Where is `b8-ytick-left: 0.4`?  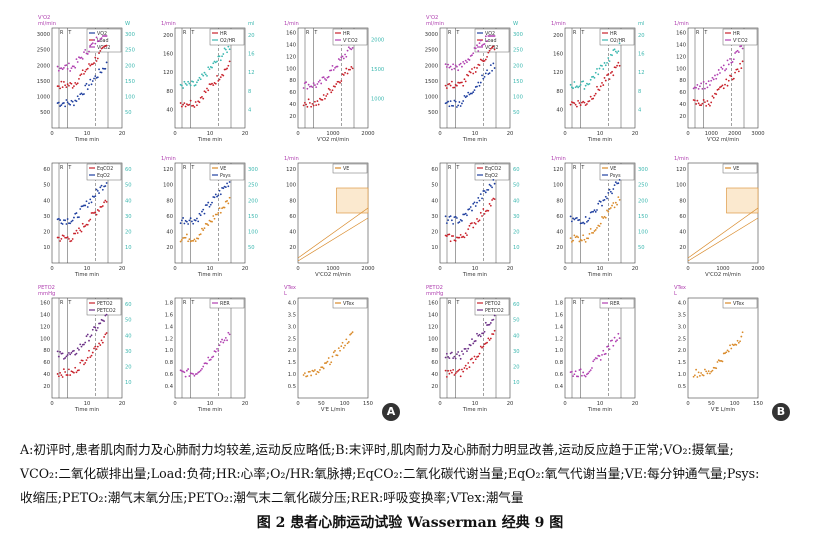 b8-ytick-left: 0.4 is located at coordinates (559, 387).